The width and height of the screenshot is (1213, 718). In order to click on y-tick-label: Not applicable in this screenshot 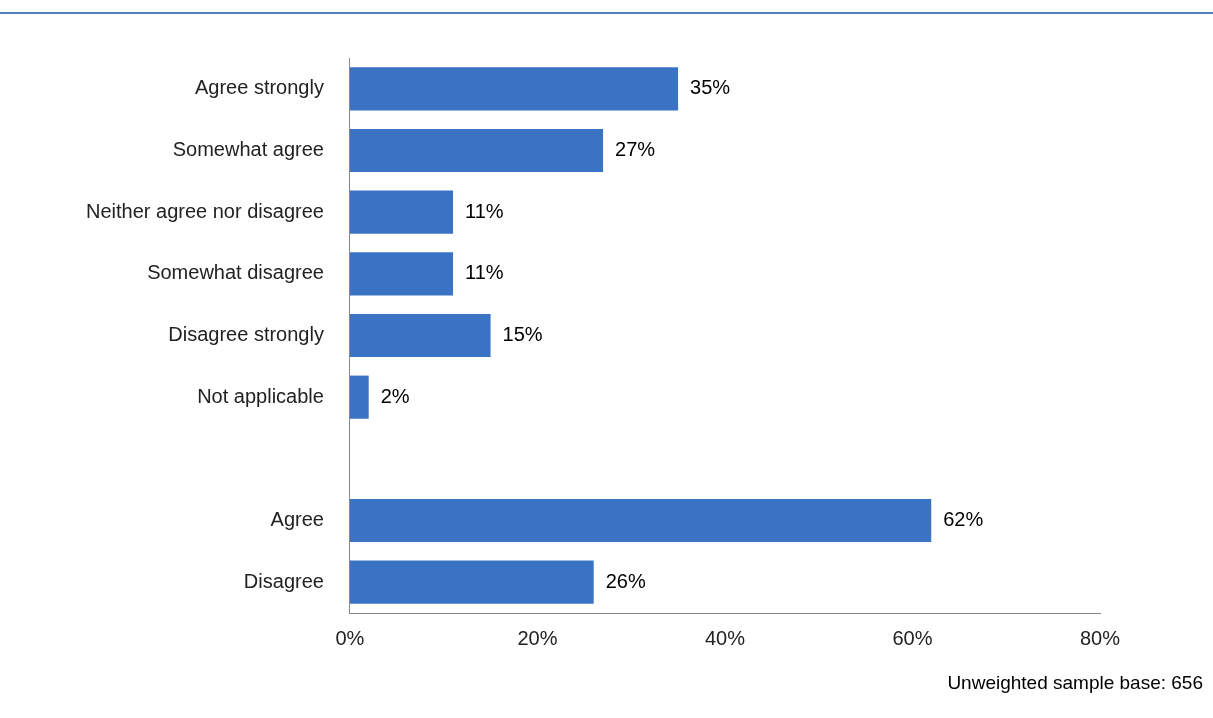, I will do `click(260, 395)`.